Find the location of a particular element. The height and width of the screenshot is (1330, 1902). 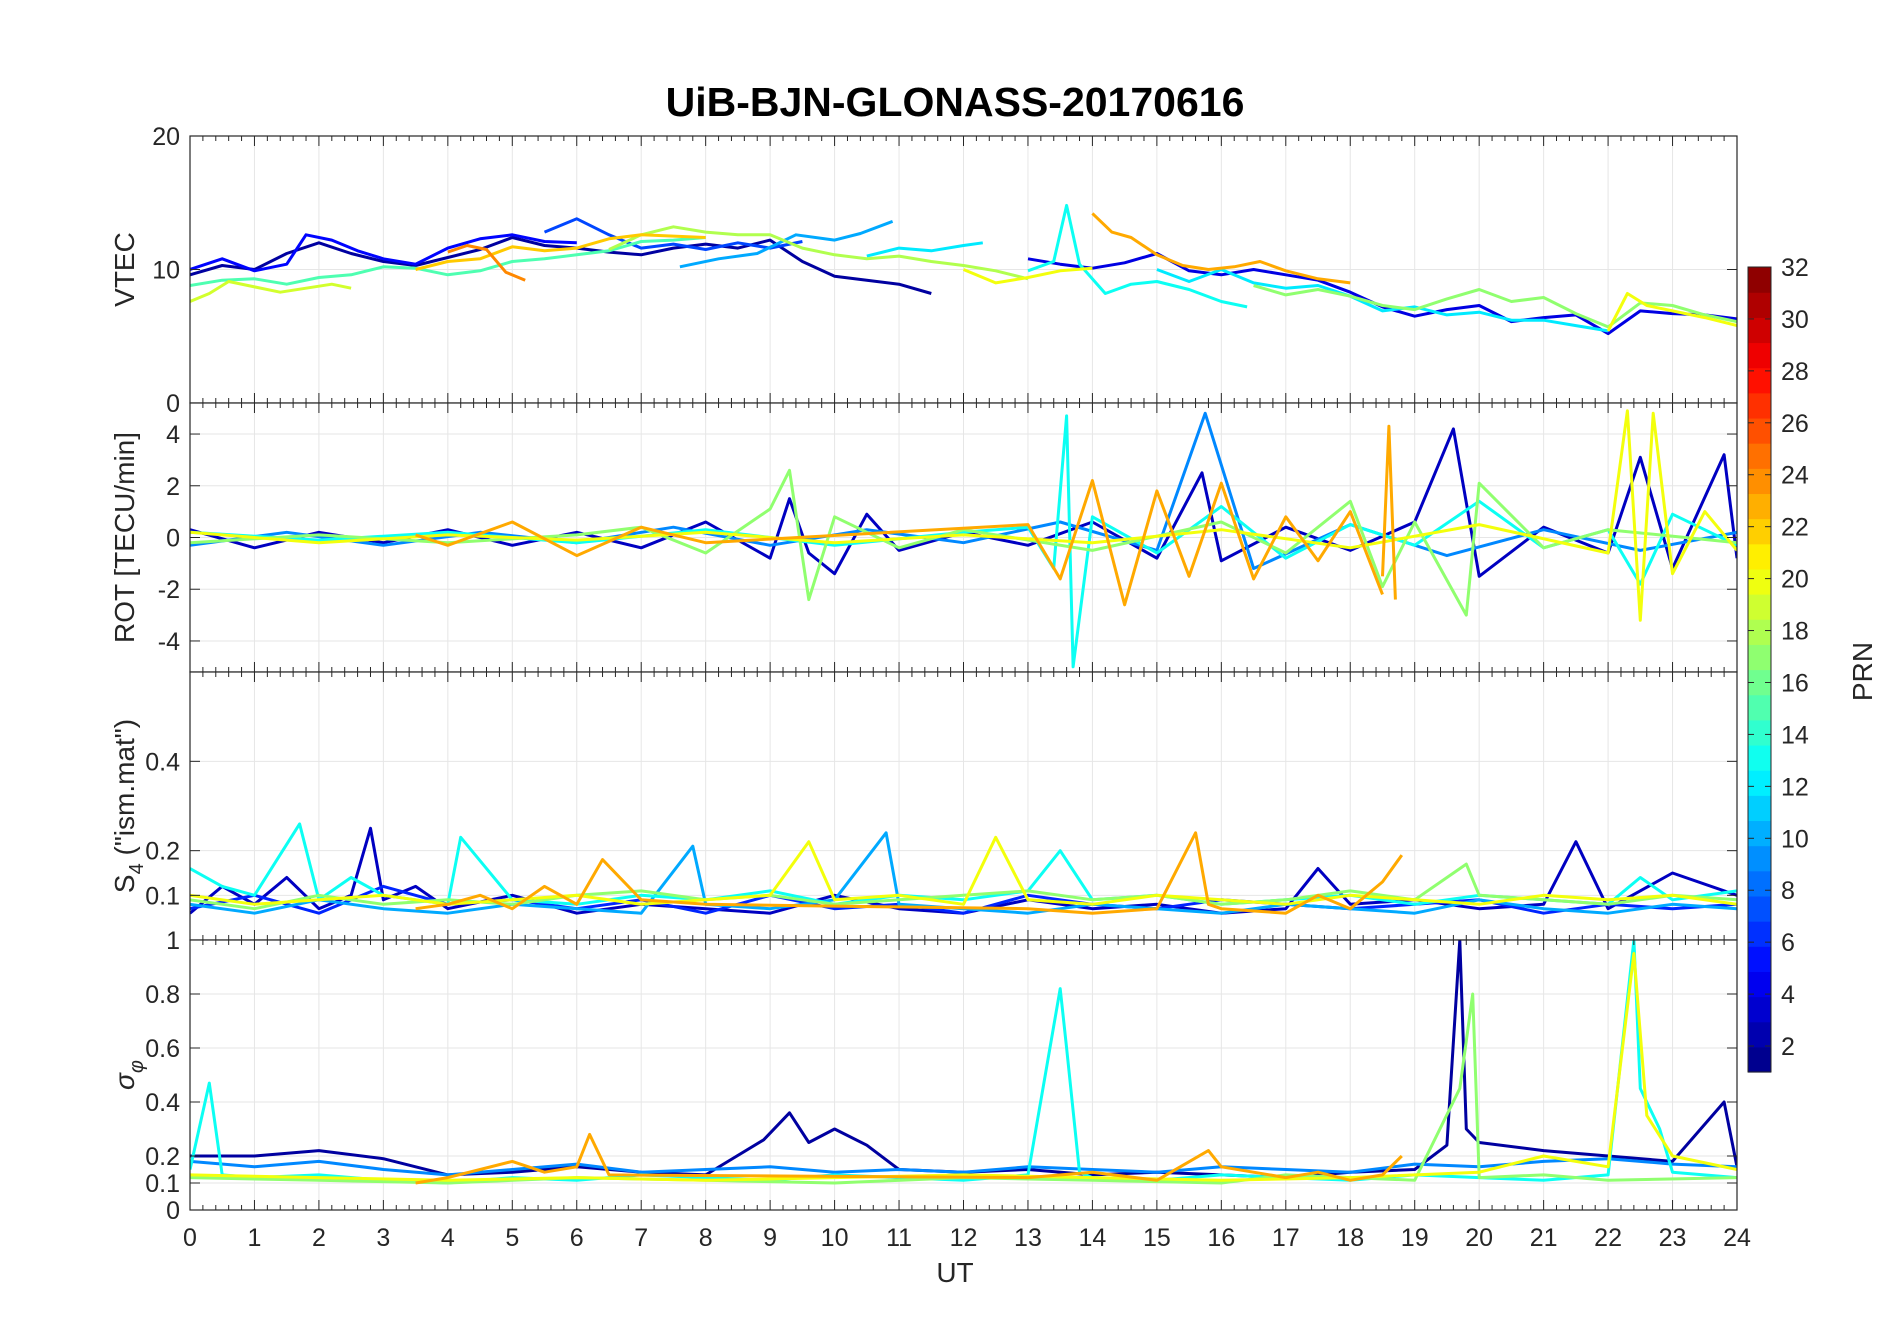

x-tick-label: 23 is located at coordinates (1673, 1238).